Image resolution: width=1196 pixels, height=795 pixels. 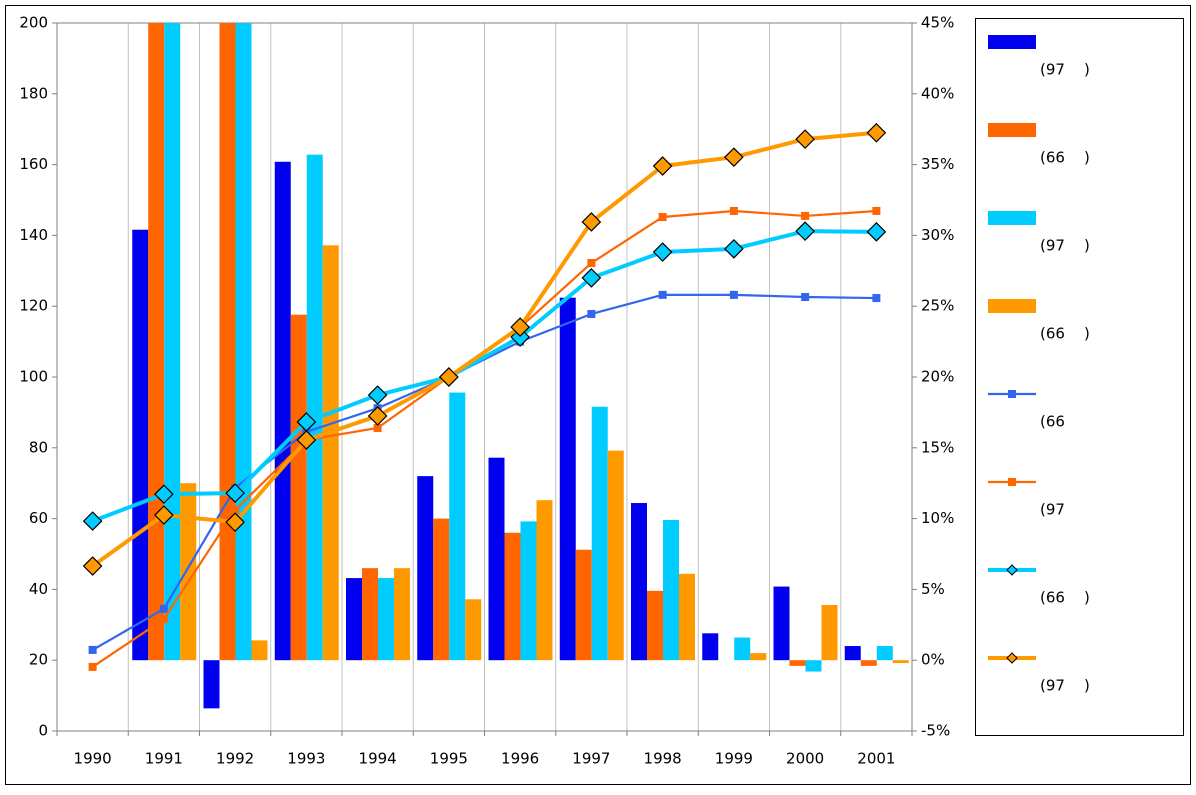 What do you see at coordinates (937, 235) in the screenshot?
I see `y2-tick-label: 30%` at bounding box center [937, 235].